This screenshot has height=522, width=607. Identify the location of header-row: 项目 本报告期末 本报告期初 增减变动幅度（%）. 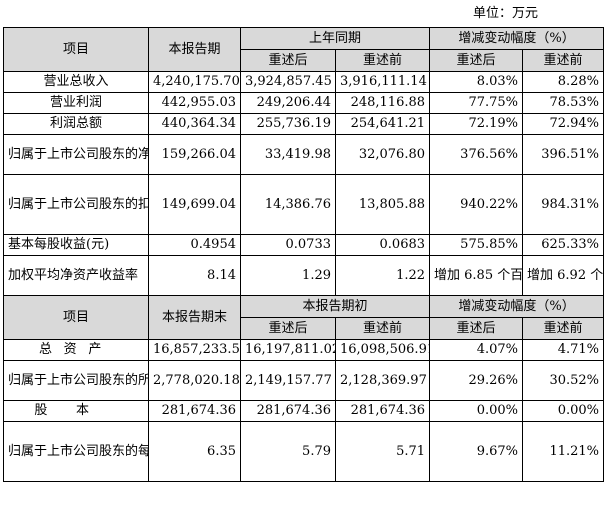
(304, 317).